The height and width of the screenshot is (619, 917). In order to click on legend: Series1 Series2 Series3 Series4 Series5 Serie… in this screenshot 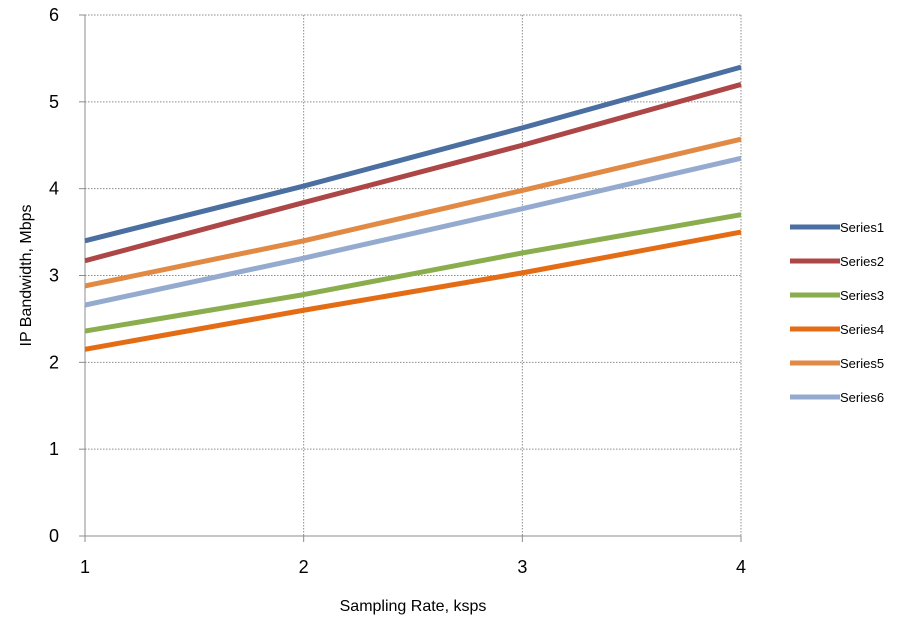, I will do `click(837, 312)`.